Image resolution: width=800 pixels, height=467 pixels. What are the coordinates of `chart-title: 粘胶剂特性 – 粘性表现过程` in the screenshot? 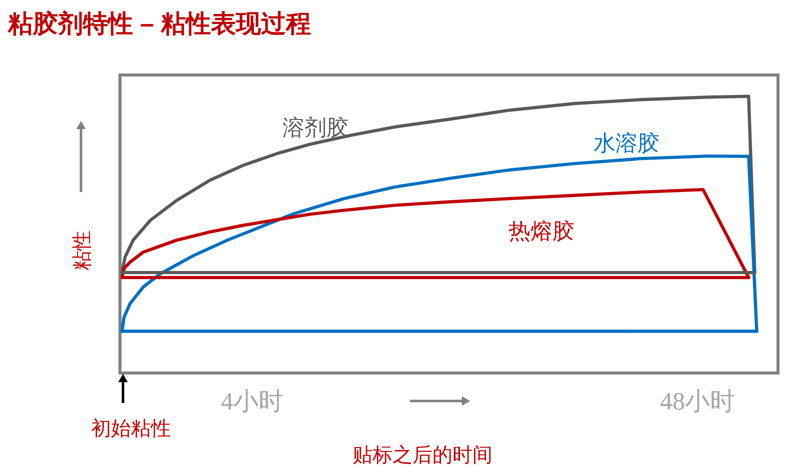 It's located at (159, 24).